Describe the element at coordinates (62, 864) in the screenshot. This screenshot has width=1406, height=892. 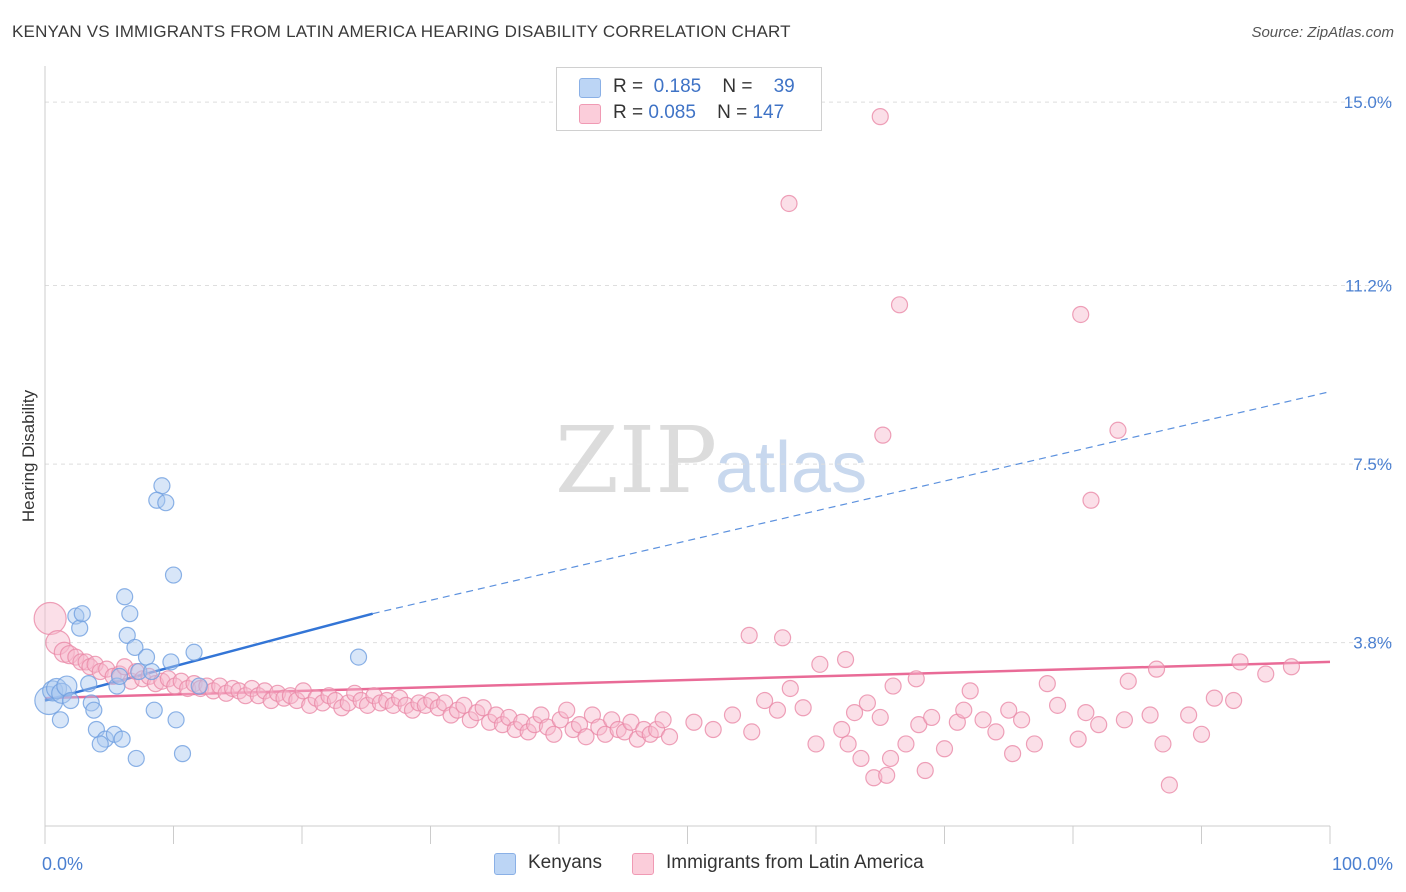
I see `x-tick-label: 0.0%` at that location.